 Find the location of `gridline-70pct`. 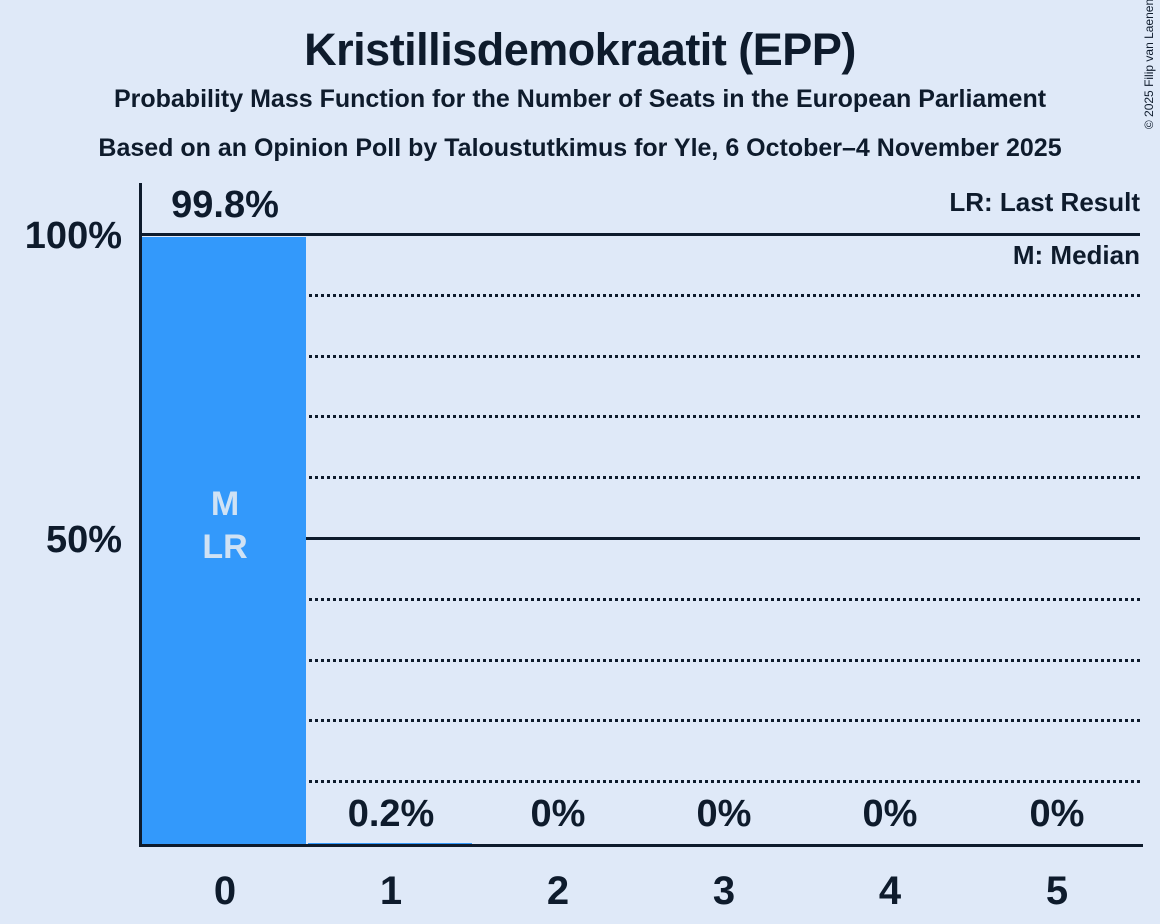

gridline-70pct is located at coordinates (641, 417).